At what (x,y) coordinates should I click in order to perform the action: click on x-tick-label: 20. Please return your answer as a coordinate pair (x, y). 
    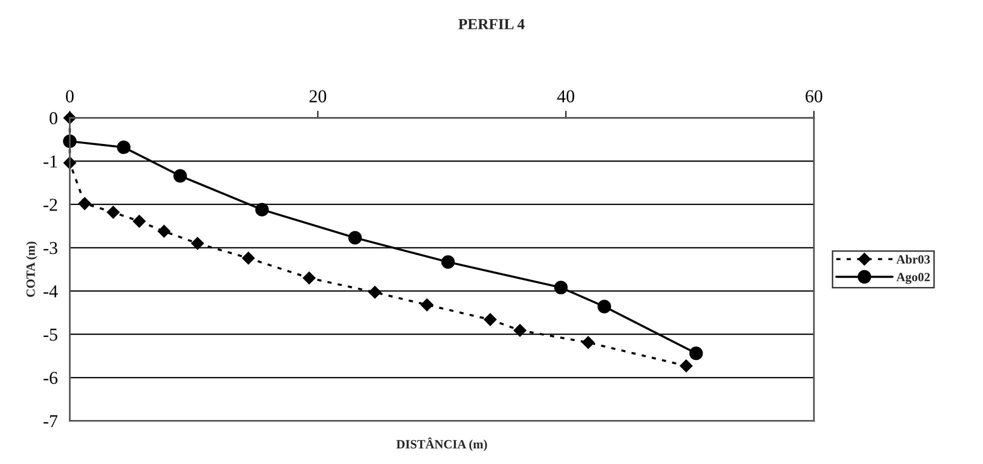
    Looking at the image, I should click on (318, 96).